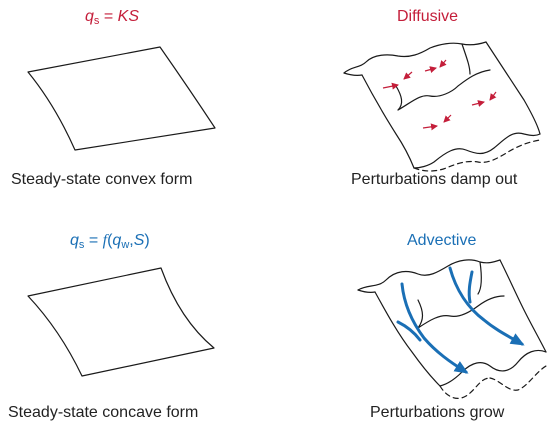 Image resolution: width=551 pixels, height=430 pixels. Describe the element at coordinates (117, 240) in the screenshot. I see `qw-symbol: q` at that location.